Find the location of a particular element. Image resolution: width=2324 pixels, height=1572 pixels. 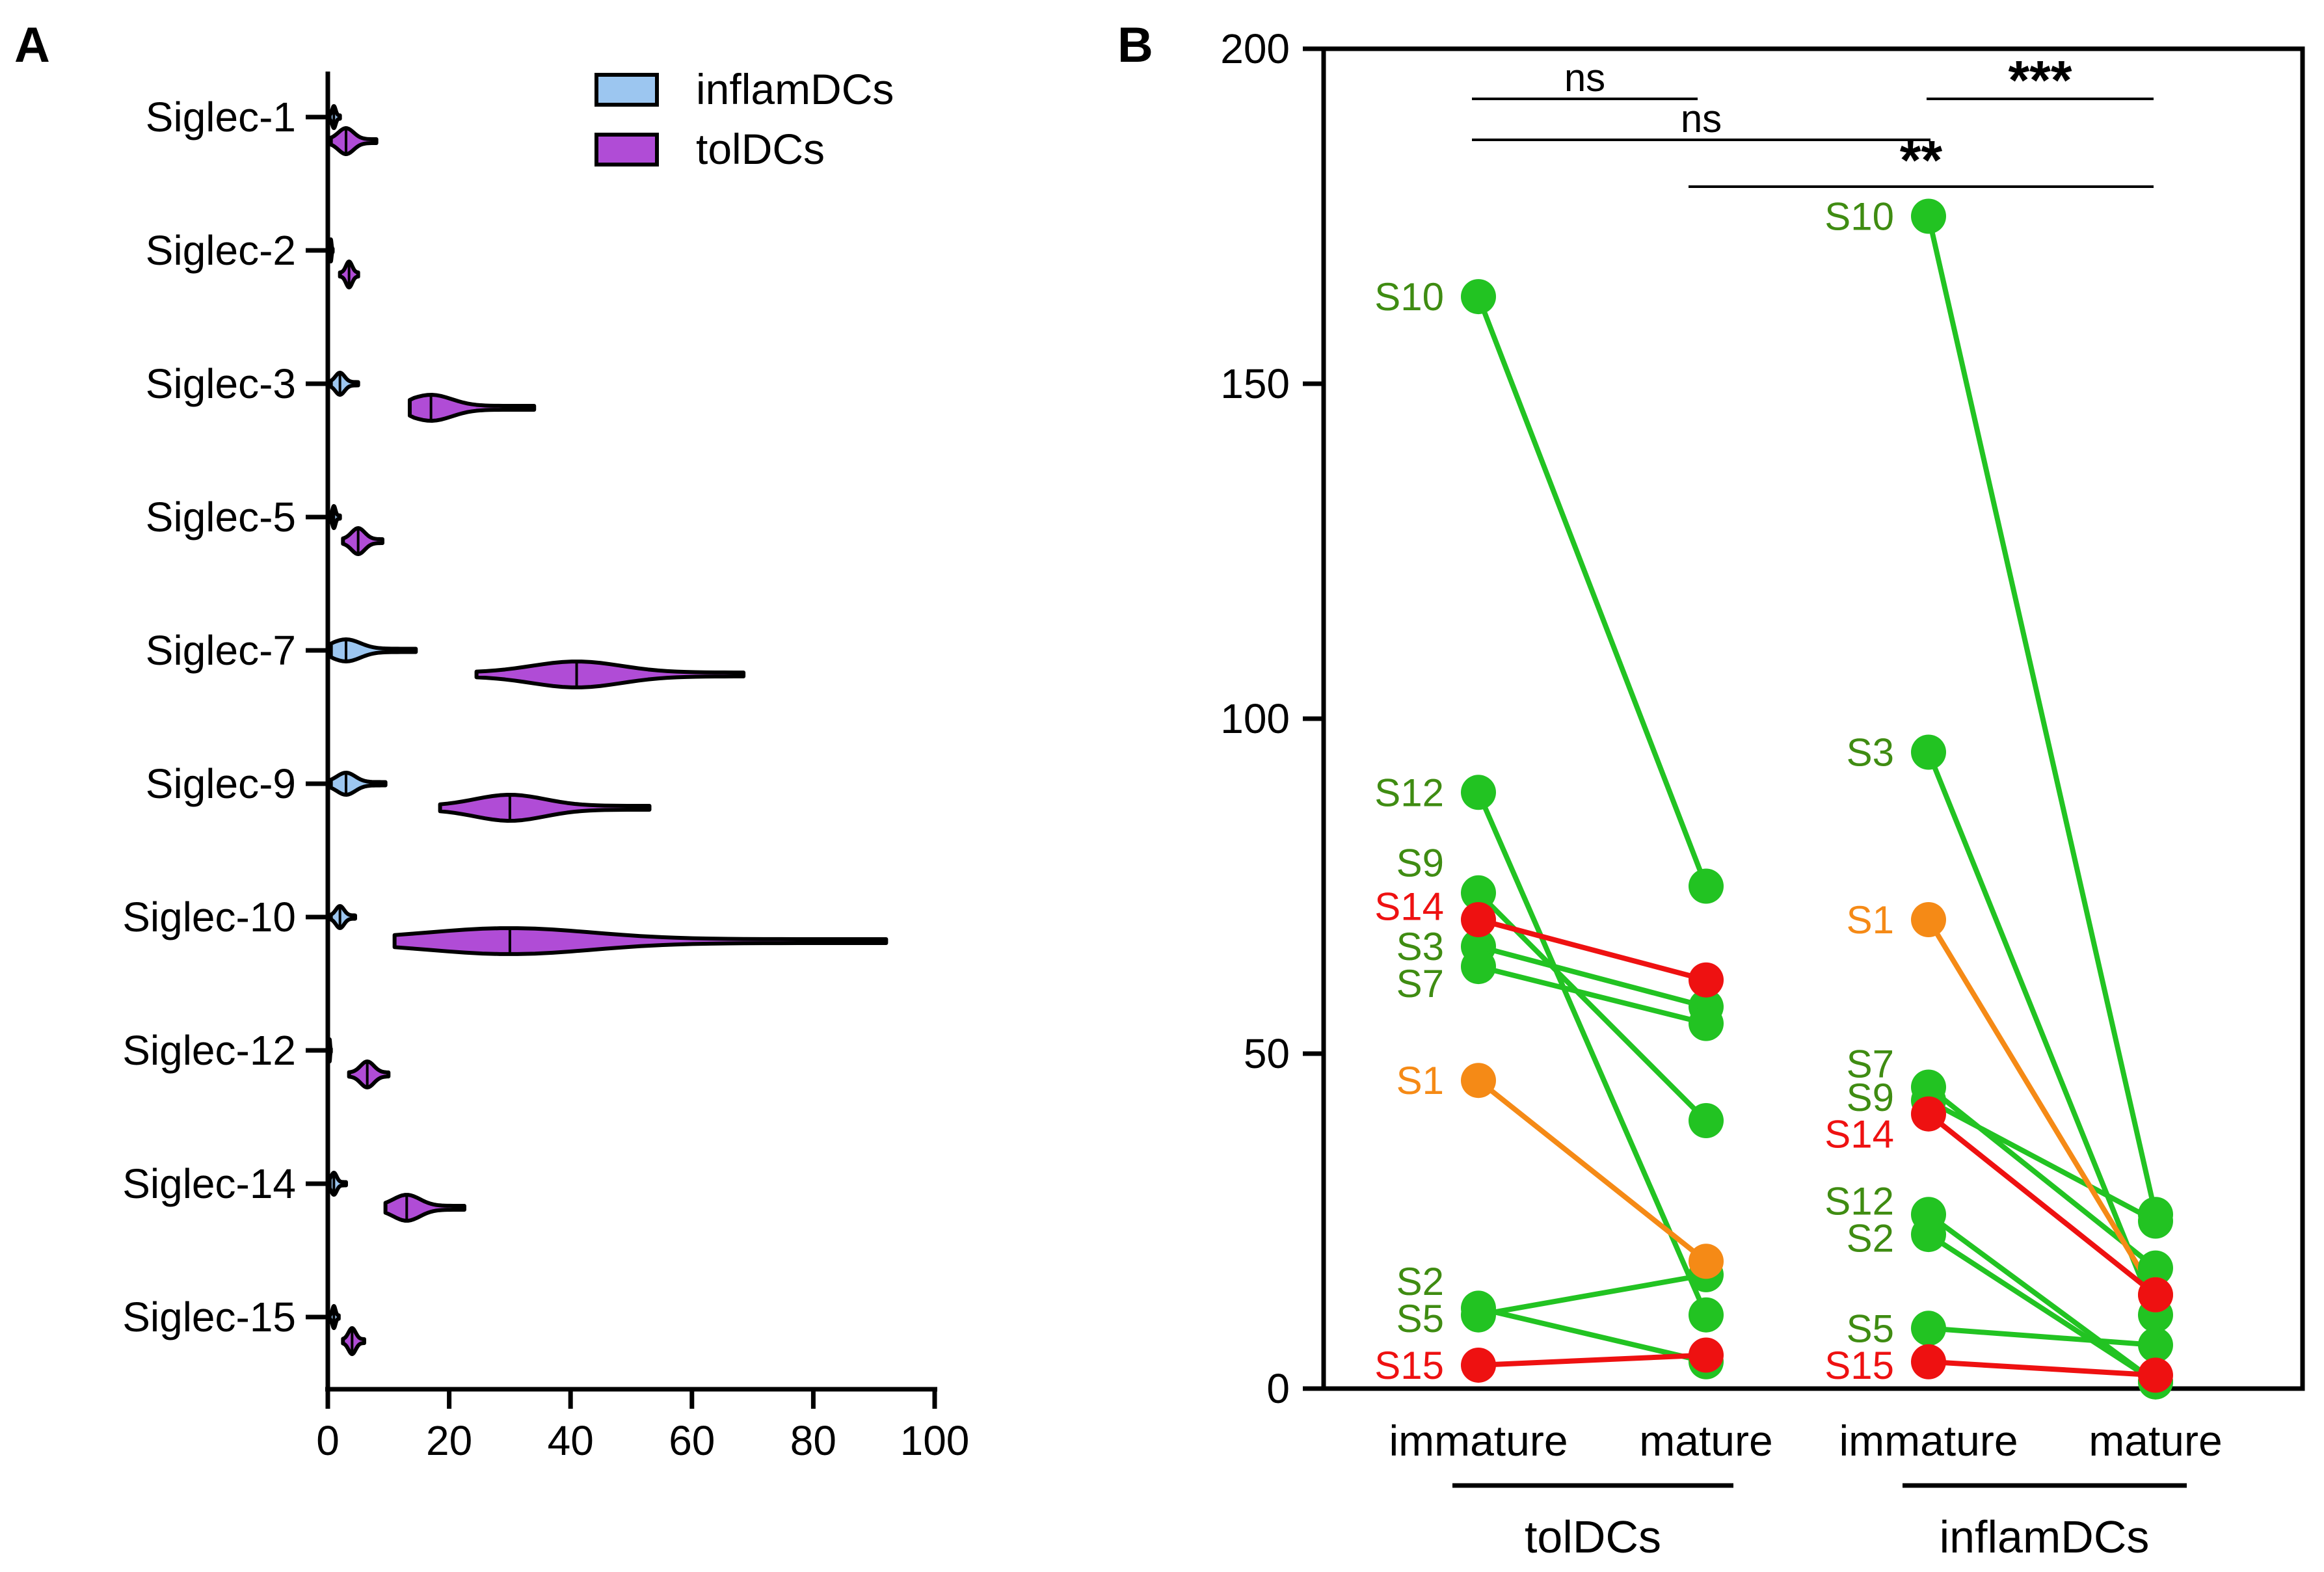

sig-label-1: ns is located at coordinates (1701, 118).